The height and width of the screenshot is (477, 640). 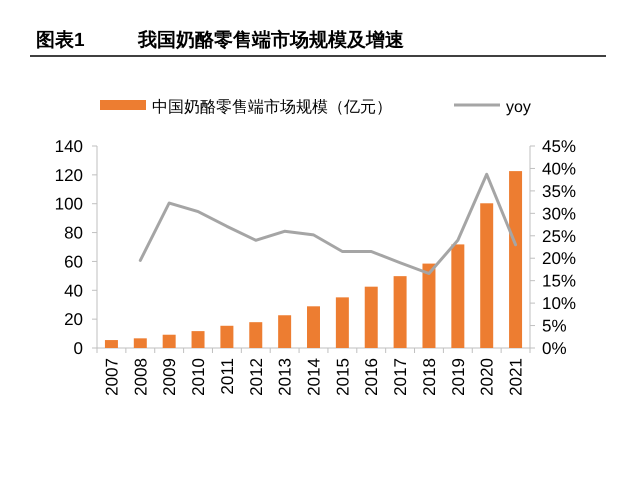 I want to click on x-tick-label: 2016, so click(x=372, y=377).